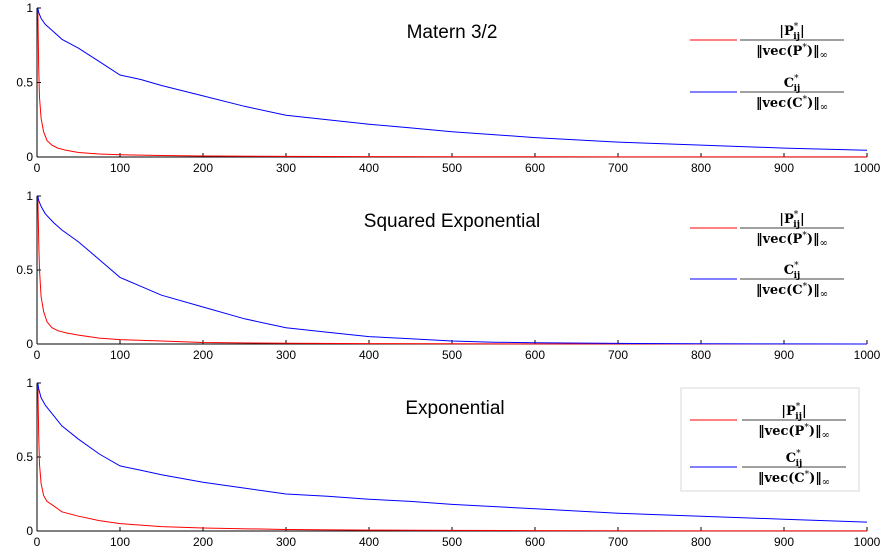  I want to click on chart-title: Exponential, so click(454, 408).